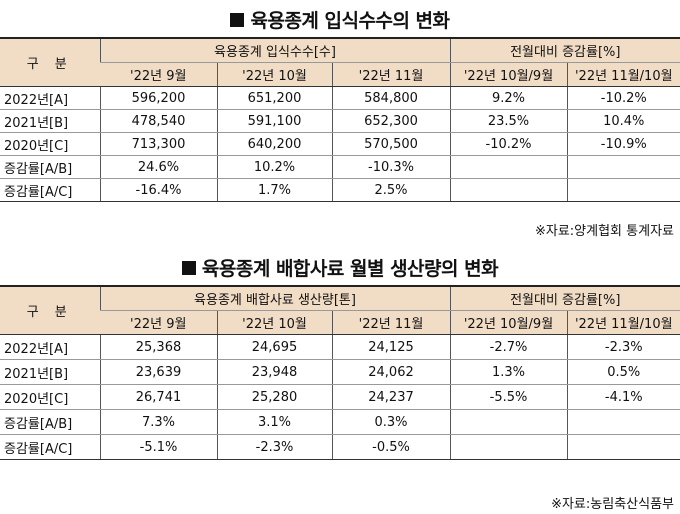 The width and height of the screenshot is (680, 514). I want to click on table-cell: -5.1%, so click(158, 447).